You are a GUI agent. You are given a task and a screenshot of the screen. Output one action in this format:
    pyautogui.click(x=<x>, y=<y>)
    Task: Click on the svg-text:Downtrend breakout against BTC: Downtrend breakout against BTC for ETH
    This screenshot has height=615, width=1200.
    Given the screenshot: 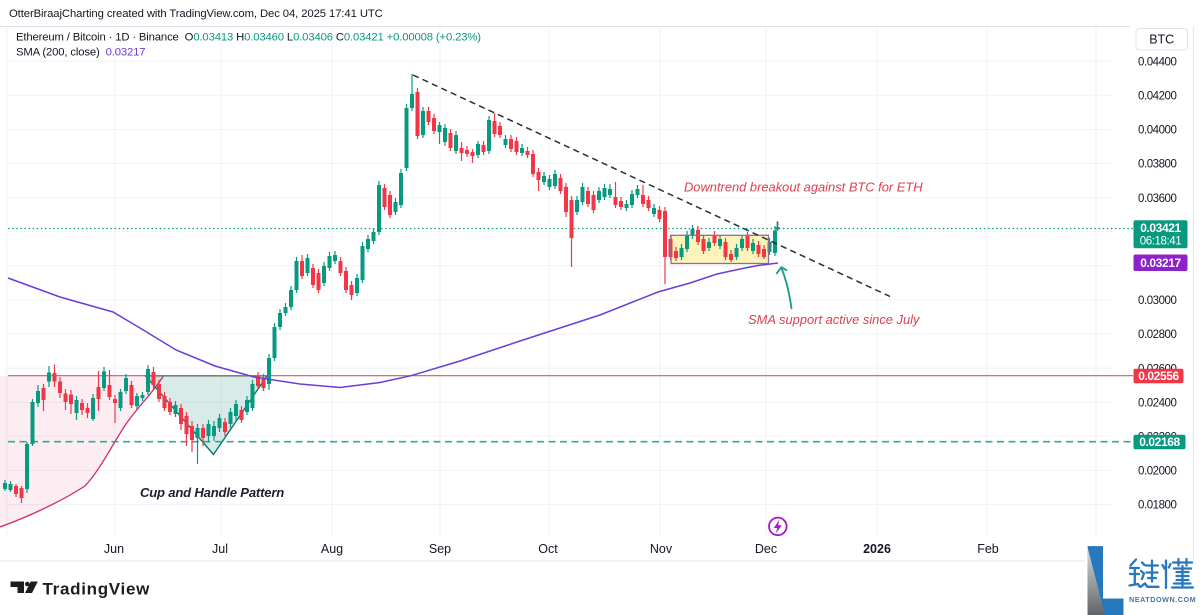 What is the action you would take?
    pyautogui.click(x=803, y=187)
    